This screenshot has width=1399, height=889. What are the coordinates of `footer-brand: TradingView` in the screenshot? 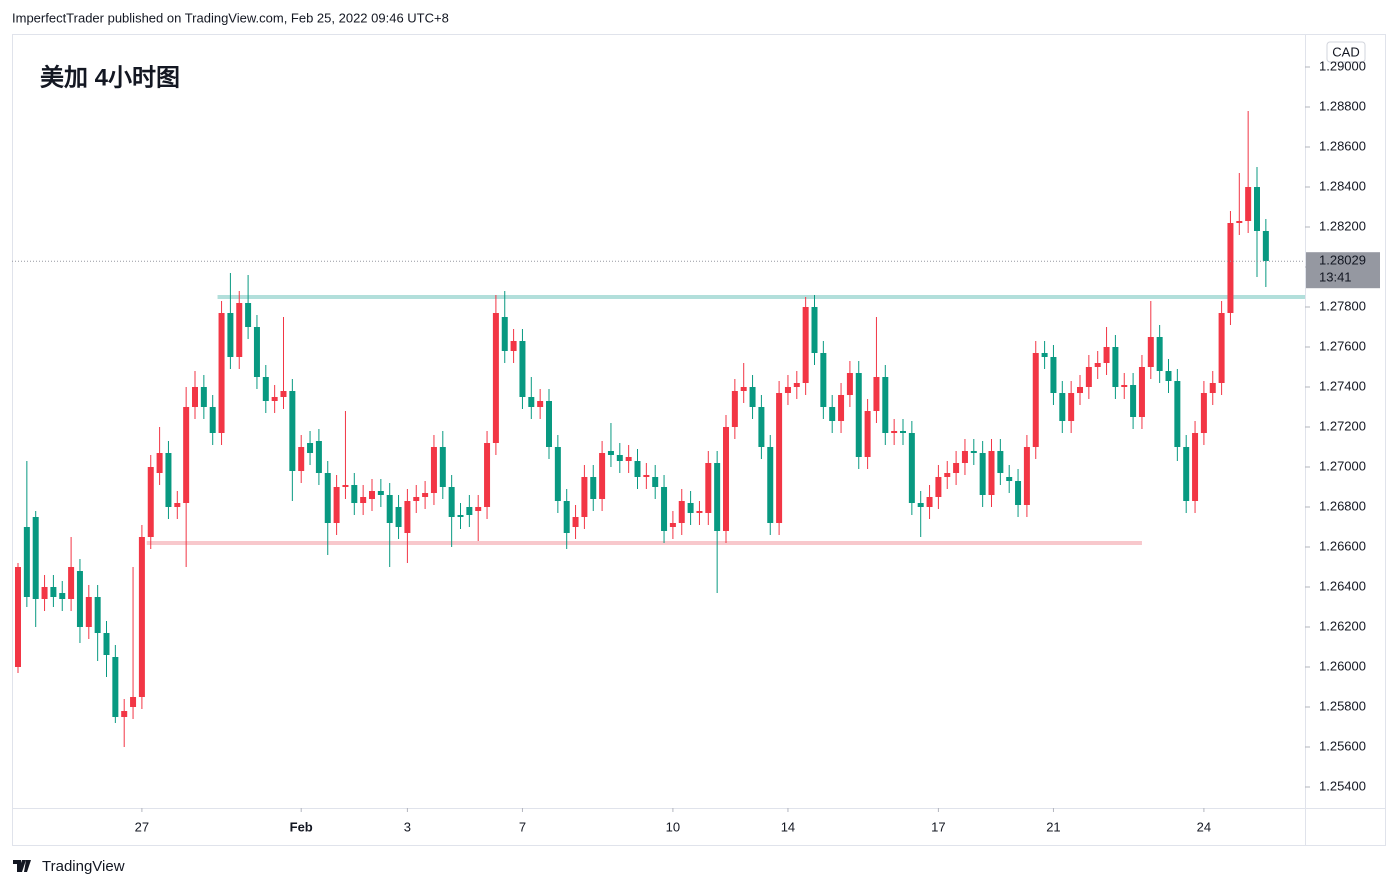 It's located at (83, 866).